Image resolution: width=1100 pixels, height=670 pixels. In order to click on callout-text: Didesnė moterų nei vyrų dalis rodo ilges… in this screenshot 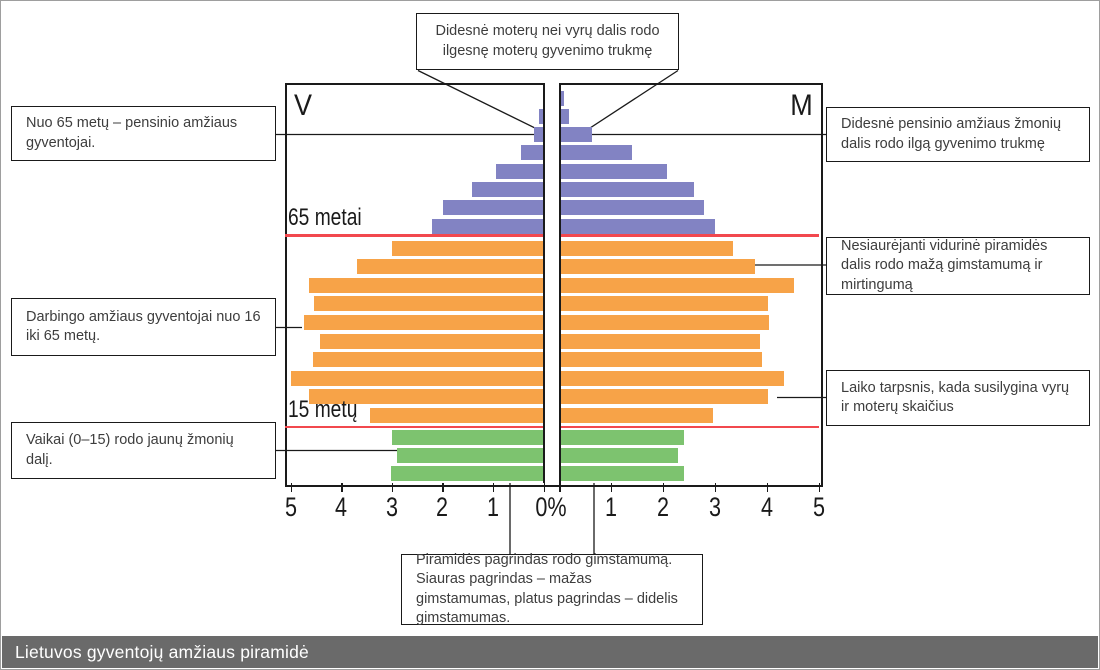, I will do `click(547, 41)`.